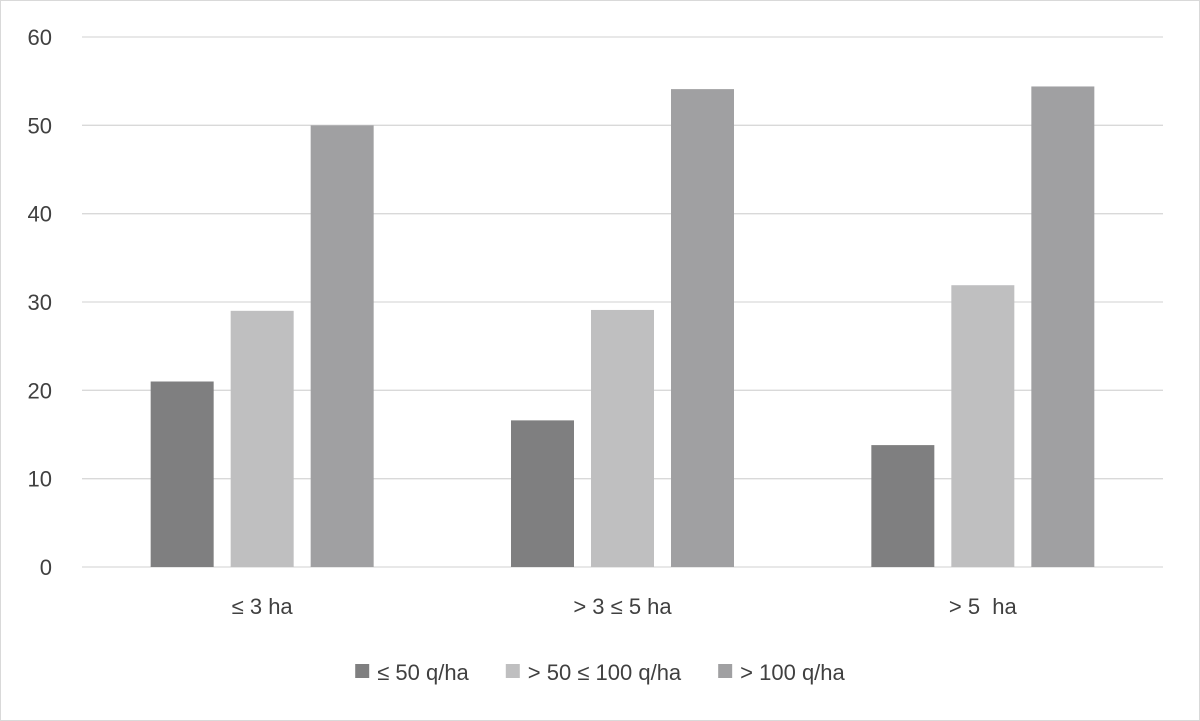 This screenshot has height=721, width=1200. I want to click on y-tick-label: 60, so click(40, 37).